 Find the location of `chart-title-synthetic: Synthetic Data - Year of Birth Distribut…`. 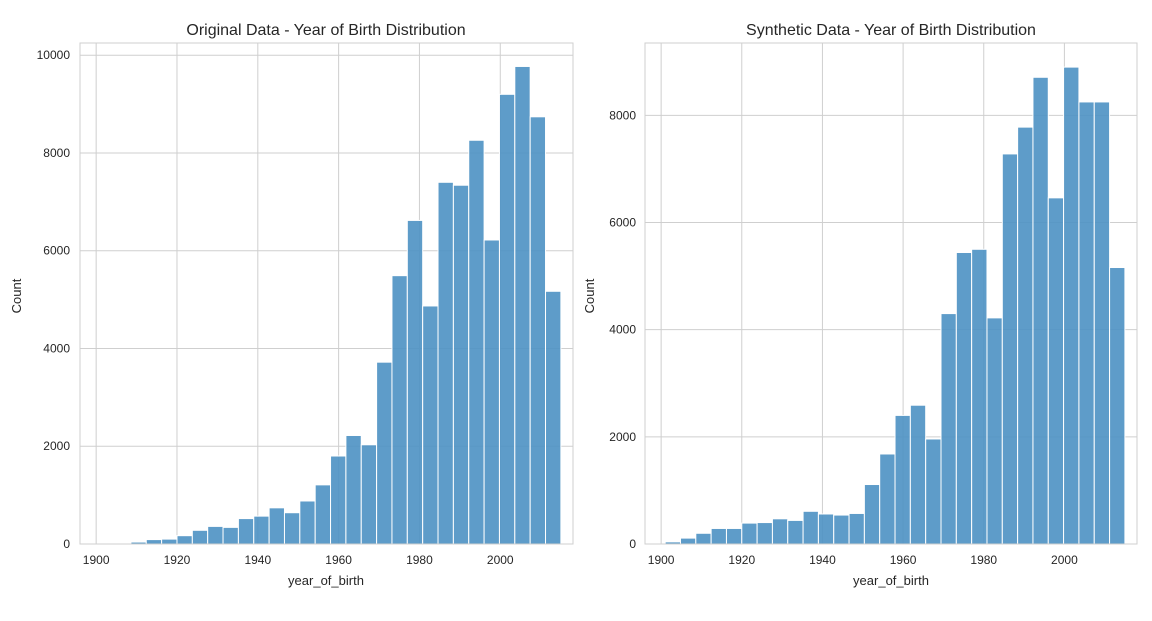

chart-title-synthetic: Synthetic Data - Year of Birth Distribut… is located at coordinates (891, 30).